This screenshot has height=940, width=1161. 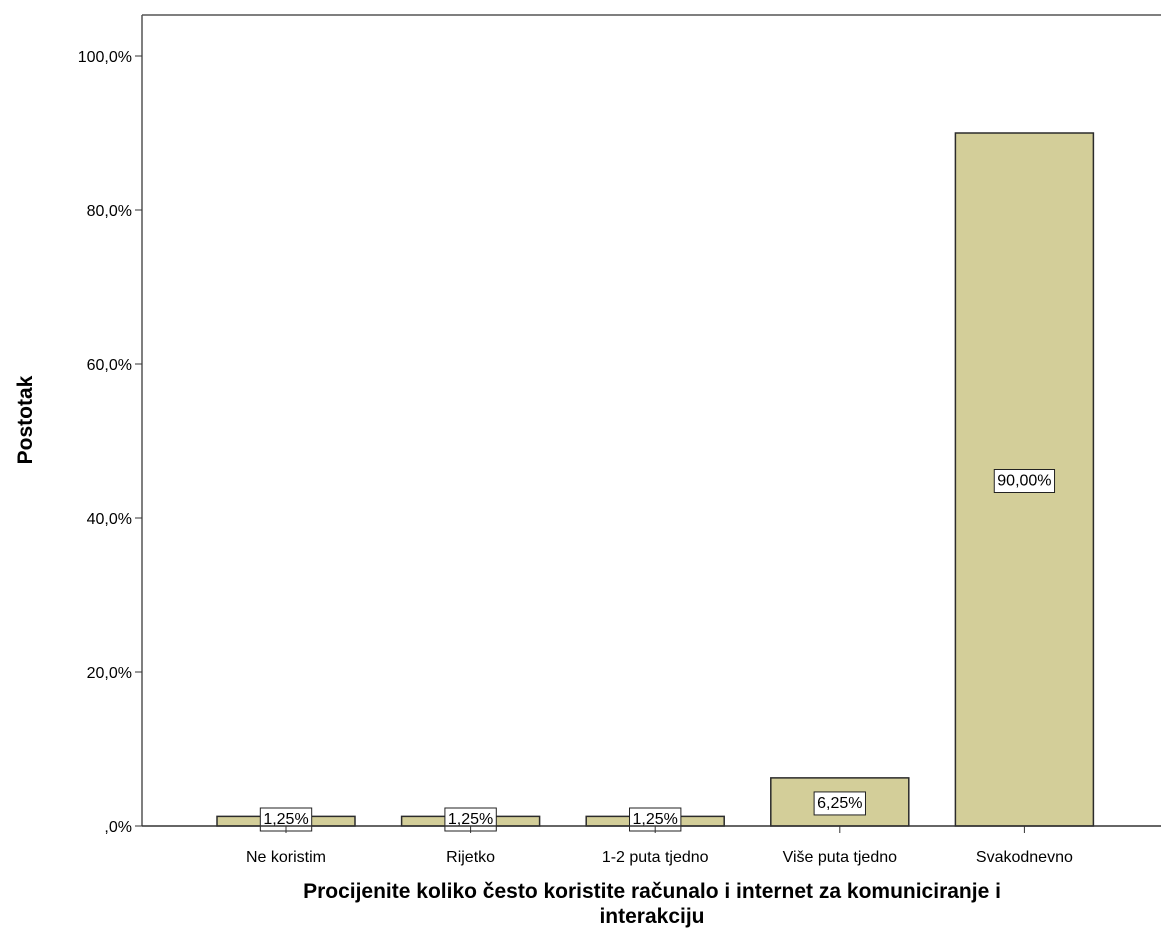 I want to click on y-tick-label: 100,0%, so click(x=105, y=57).